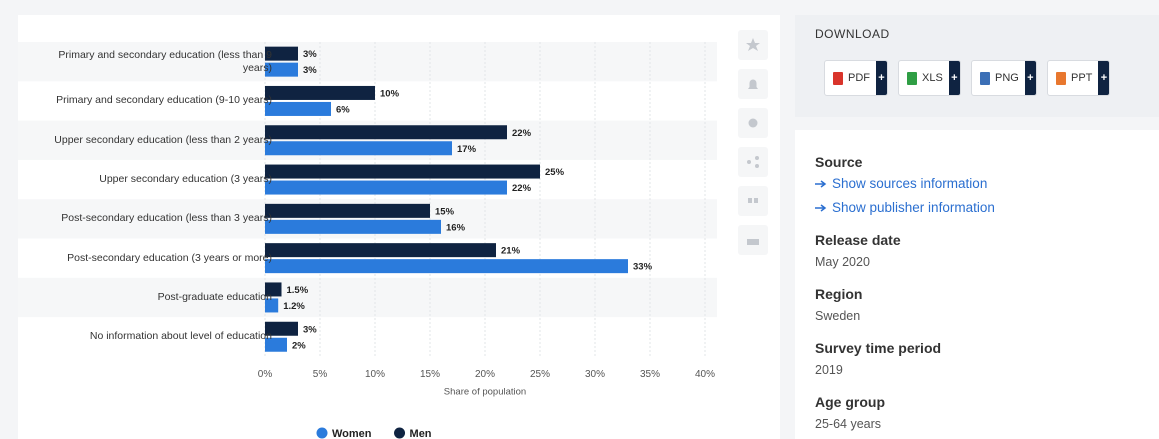 The height and width of the screenshot is (439, 1159). I want to click on x-tick-label: 15%, so click(430, 374).